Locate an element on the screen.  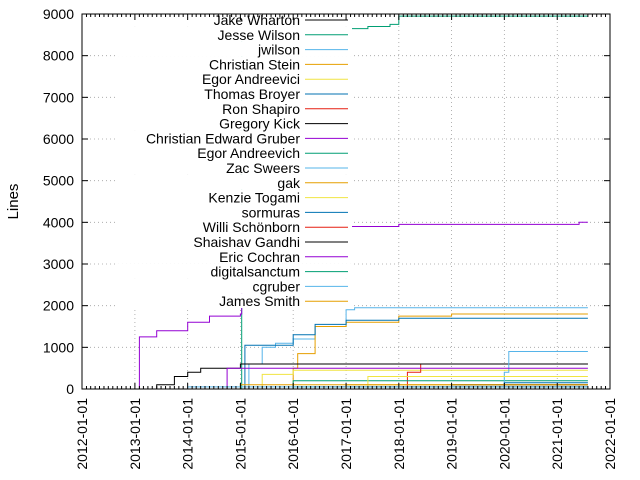
x-tick-label: 2014-01-01 is located at coordinates (188, 434).